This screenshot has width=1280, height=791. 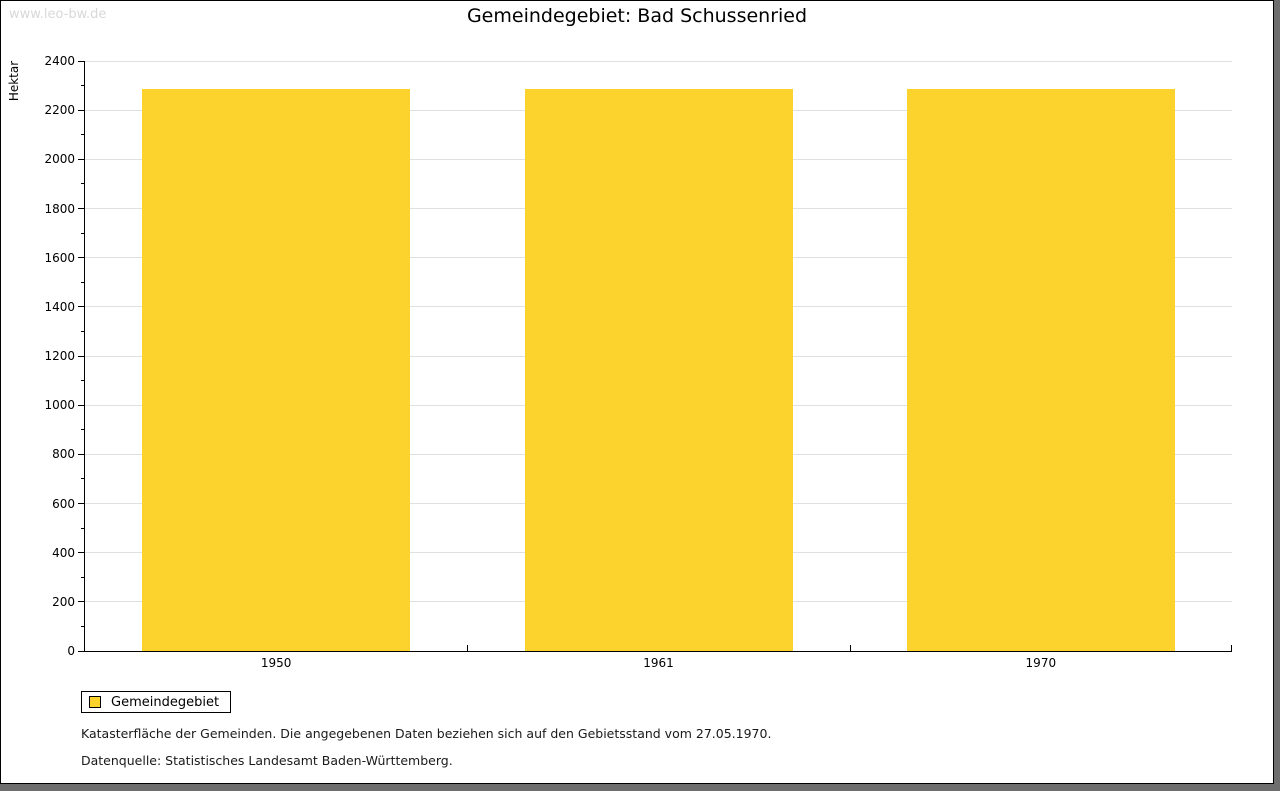 What do you see at coordinates (165, 702) in the screenshot?
I see `legend-label: Gemeindegebiet` at bounding box center [165, 702].